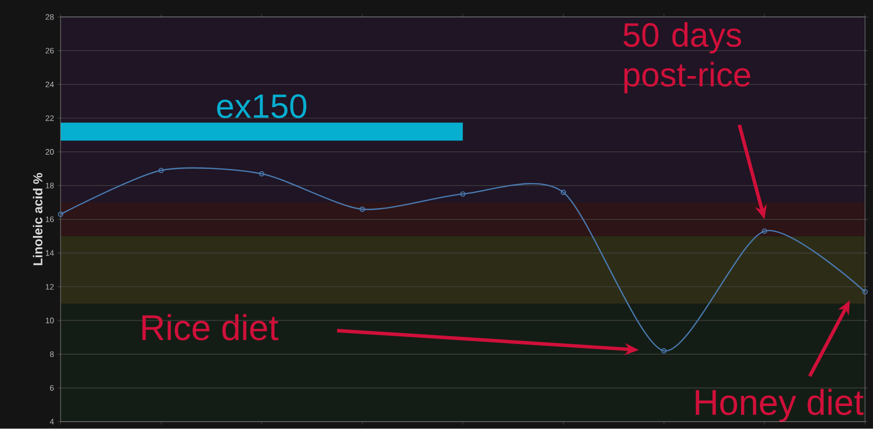  What do you see at coordinates (210, 327) in the screenshot?
I see `annotation: Rice diet` at bounding box center [210, 327].